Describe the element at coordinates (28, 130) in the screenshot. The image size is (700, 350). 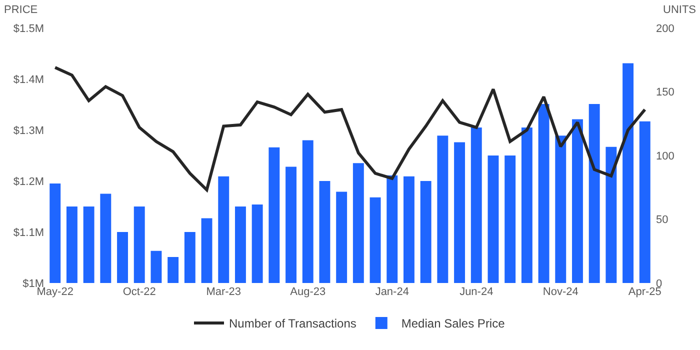
I see `y-tick-label: $1.3M` at that location.